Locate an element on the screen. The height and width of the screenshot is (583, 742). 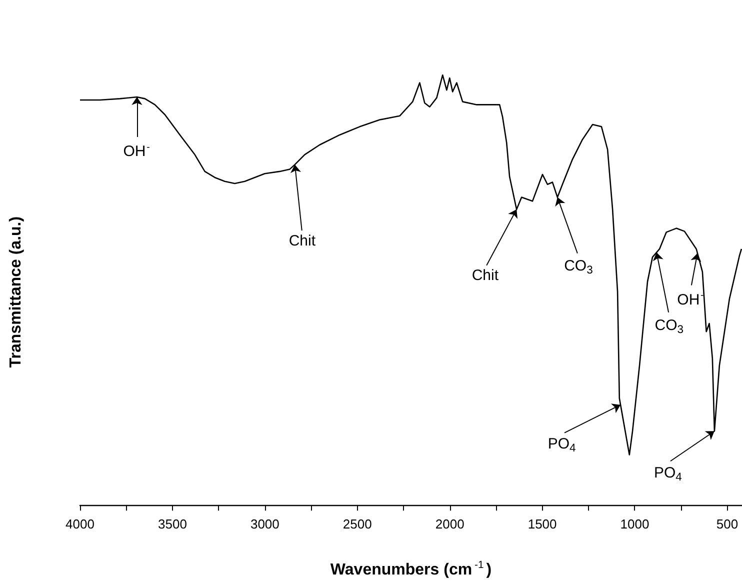
x-tick-label: 1000 is located at coordinates (635, 524).